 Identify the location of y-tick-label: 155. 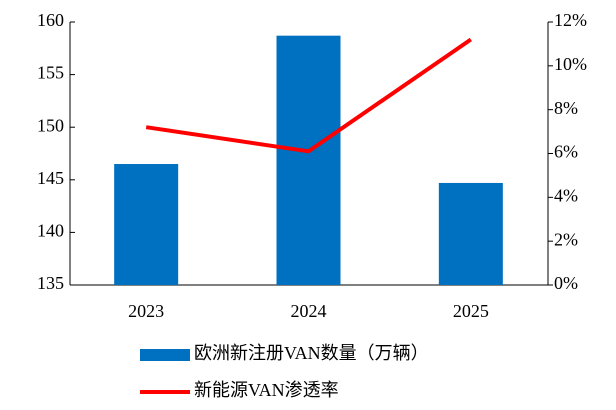
(50, 73).